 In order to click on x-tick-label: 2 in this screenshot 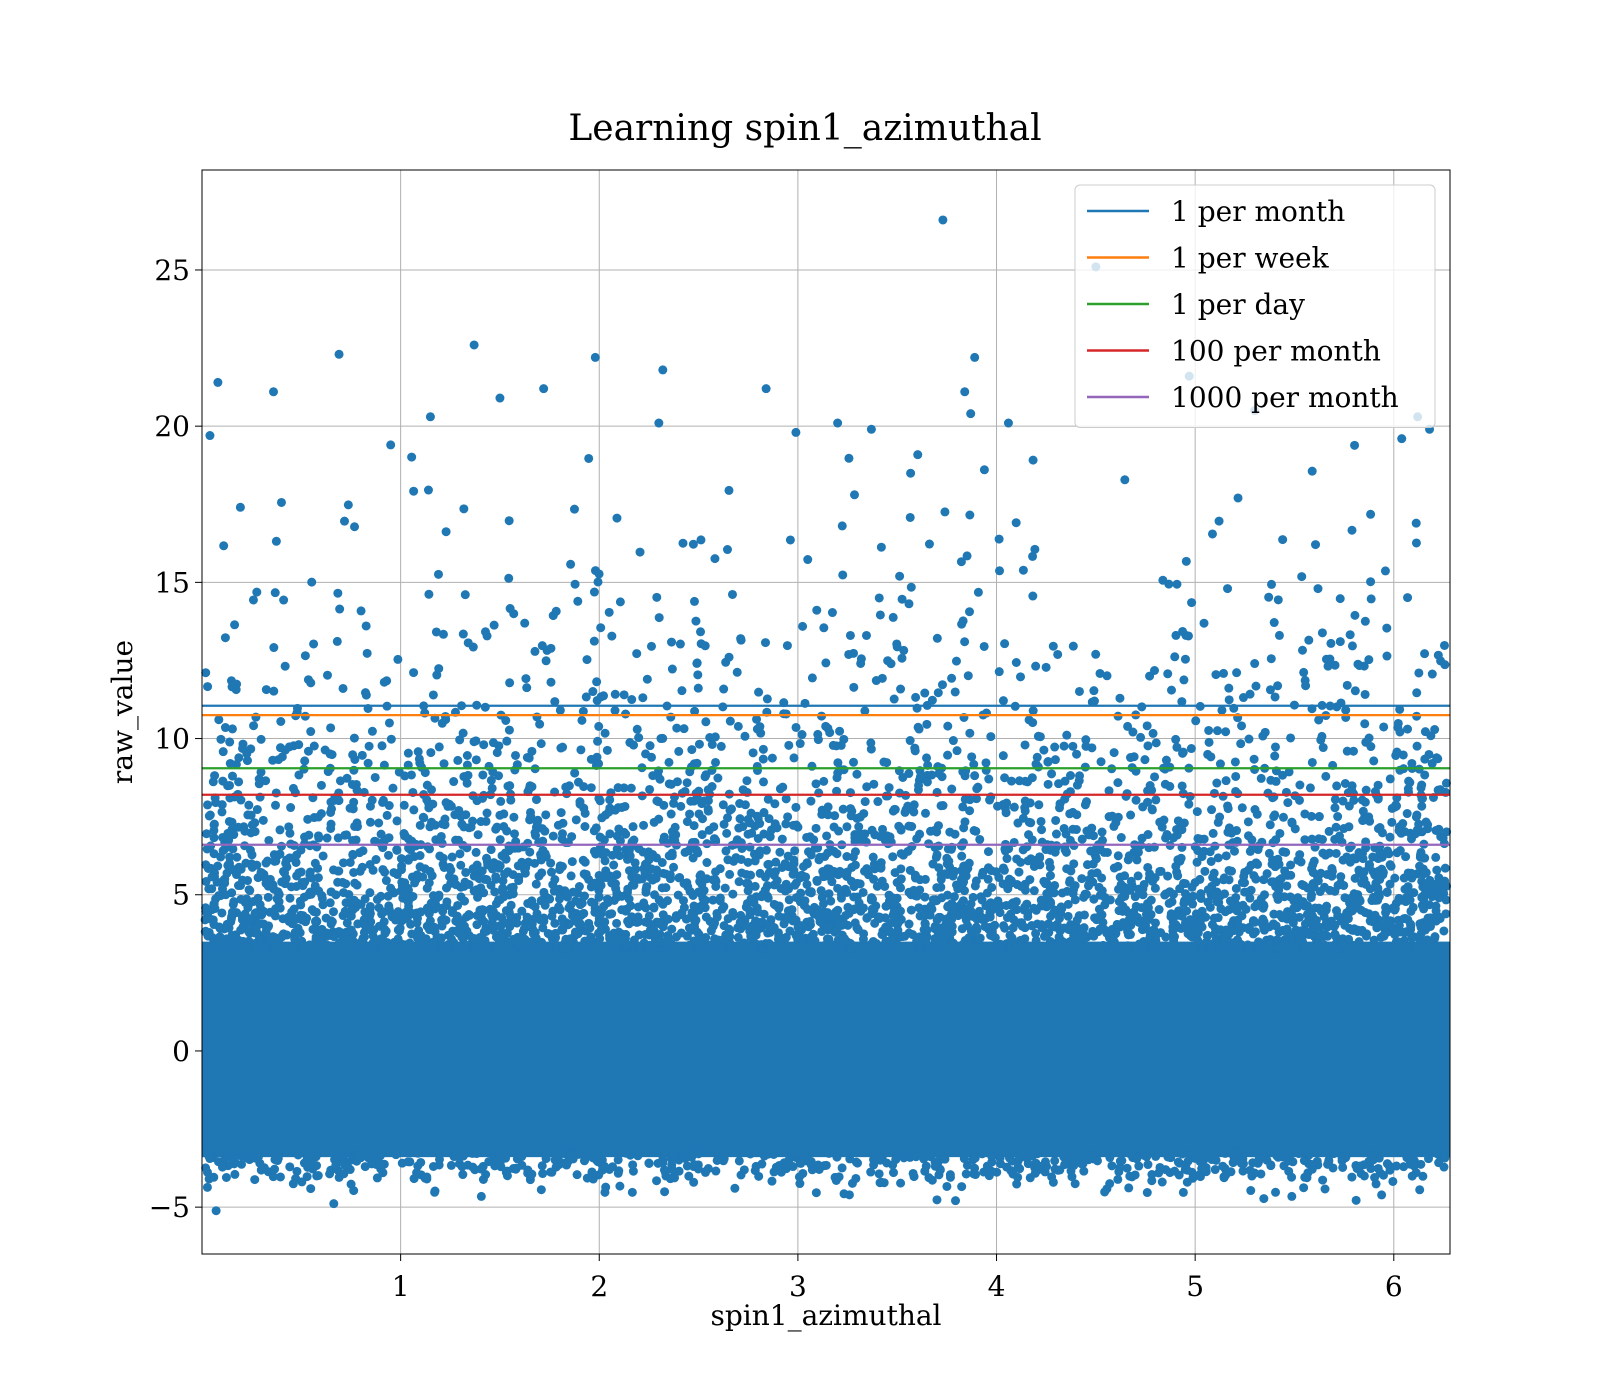, I will do `click(599, 1286)`.